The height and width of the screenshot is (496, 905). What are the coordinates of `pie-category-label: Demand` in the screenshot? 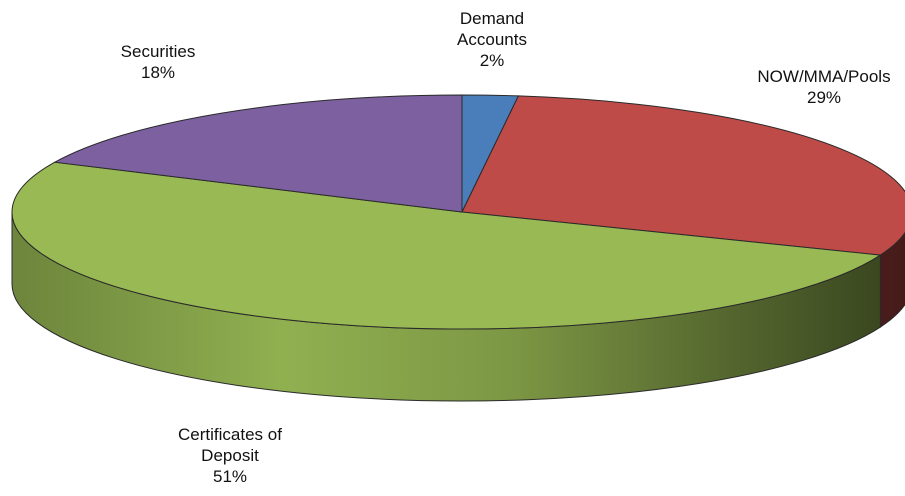 It's located at (492, 18).